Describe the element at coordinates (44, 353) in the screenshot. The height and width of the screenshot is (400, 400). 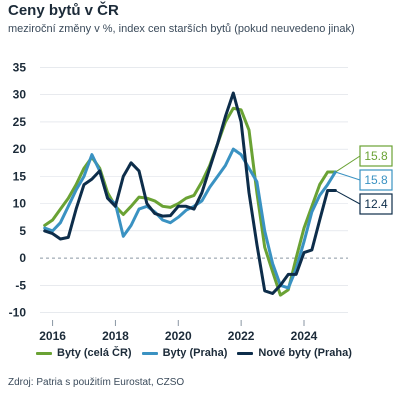
I see `legend-swatch-green` at that location.